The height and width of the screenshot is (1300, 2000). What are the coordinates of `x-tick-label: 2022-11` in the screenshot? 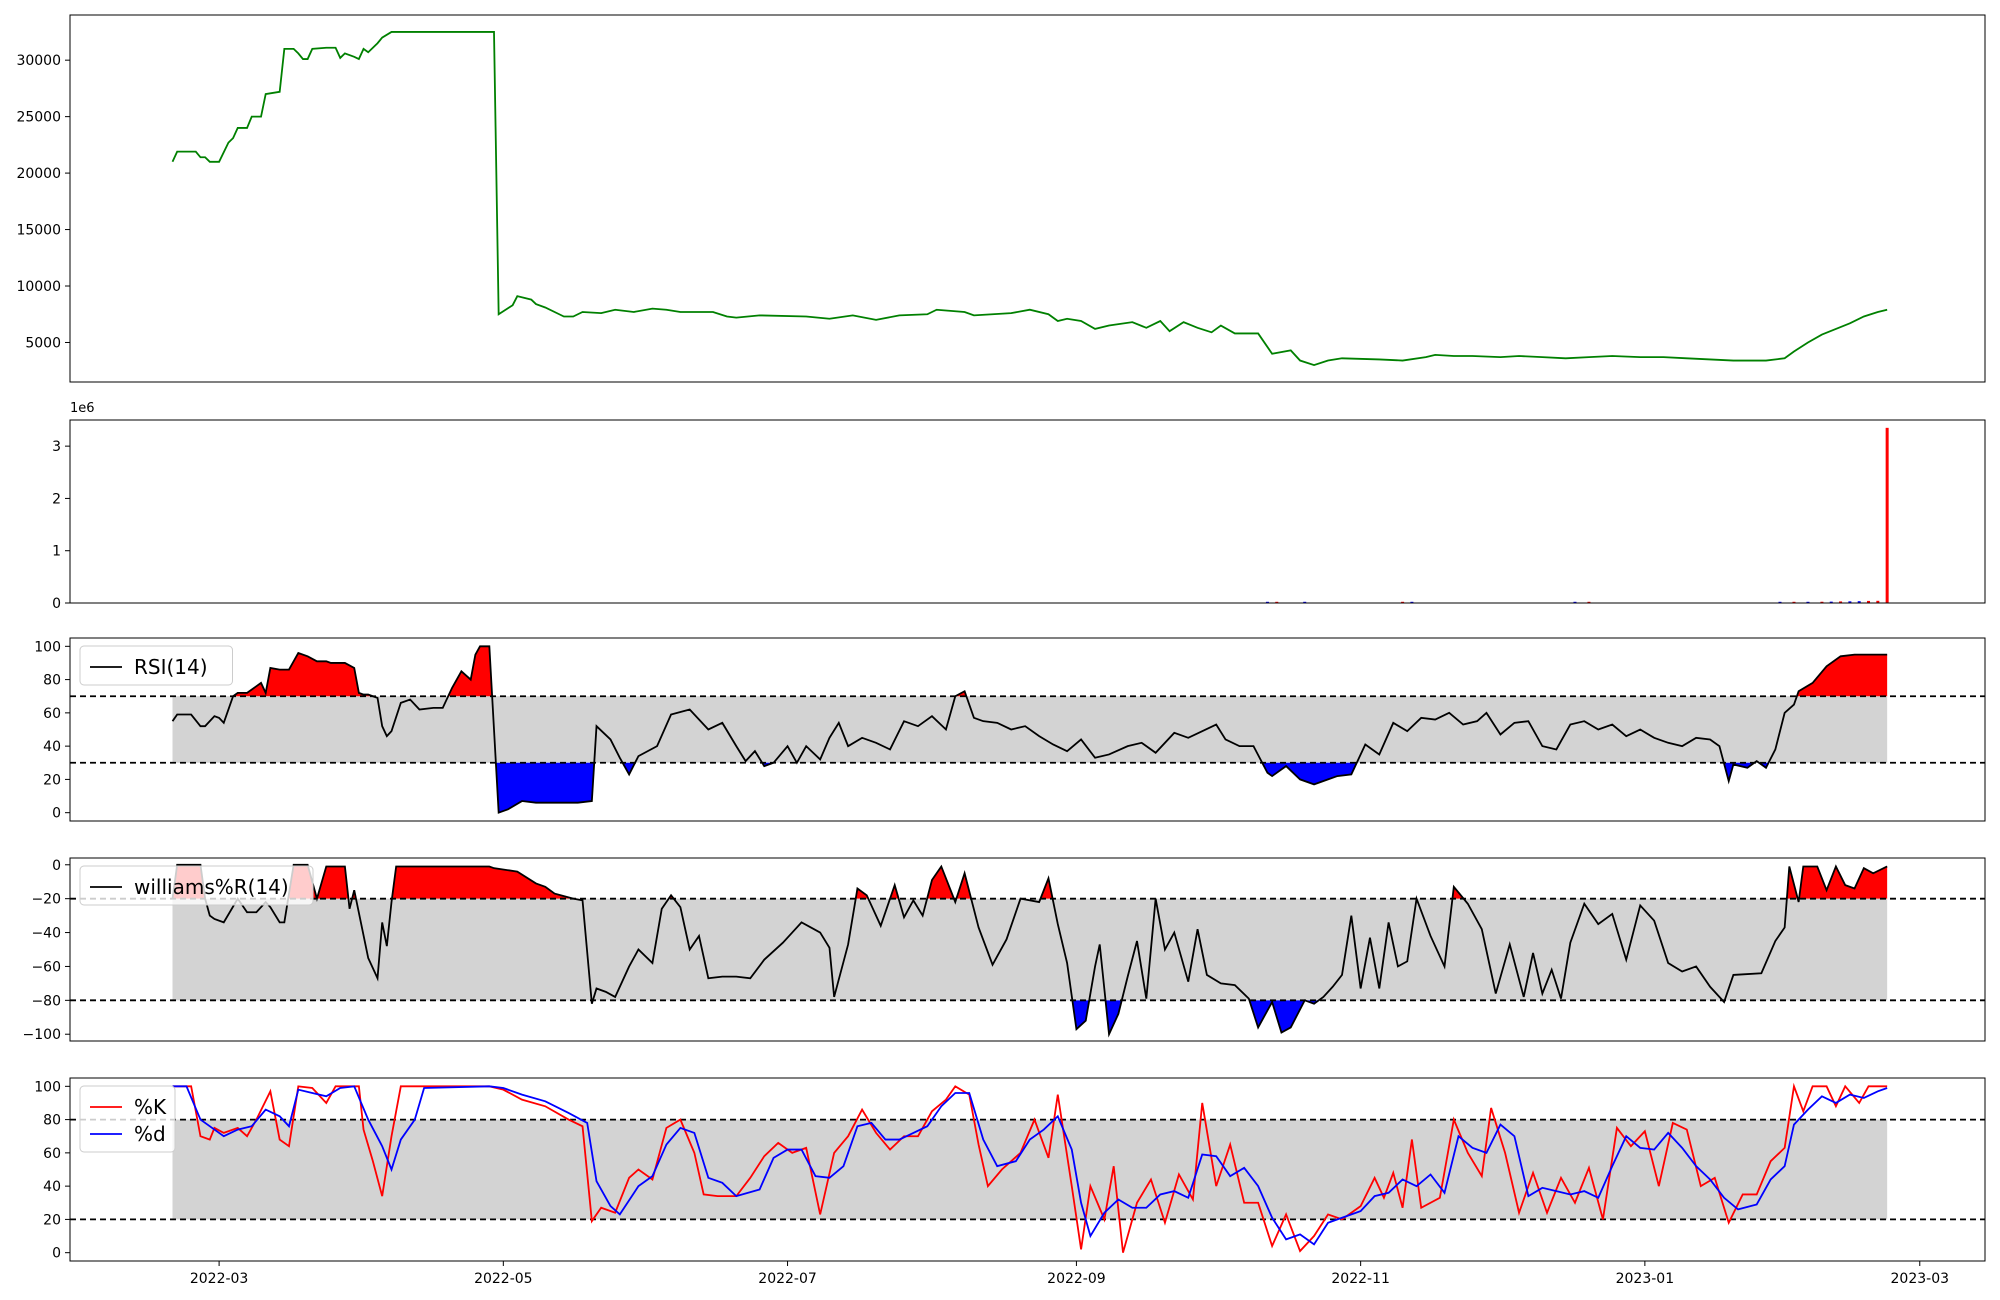 It's located at (1360, 1279).